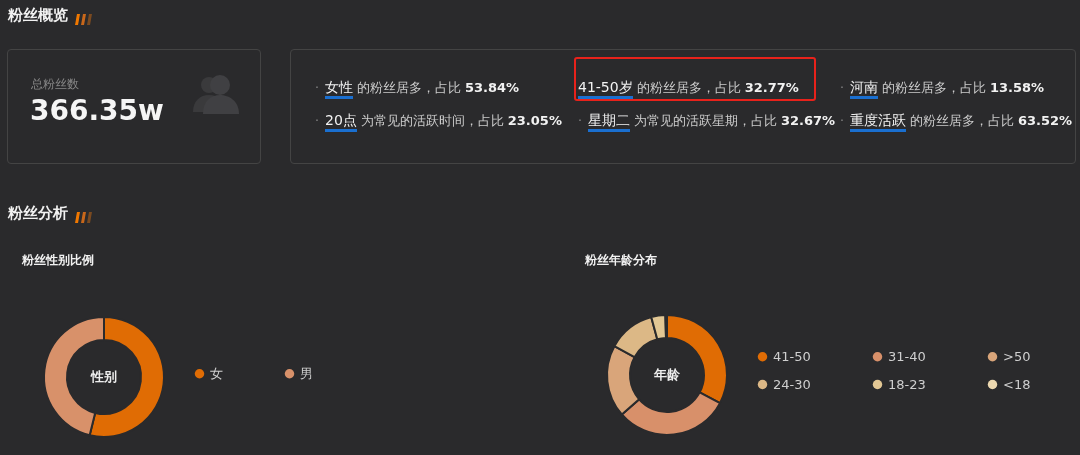  Describe the element at coordinates (956, 121) in the screenshot. I see `text: · 重度活跃 的粉丝居多，占比 63.52%` at that location.